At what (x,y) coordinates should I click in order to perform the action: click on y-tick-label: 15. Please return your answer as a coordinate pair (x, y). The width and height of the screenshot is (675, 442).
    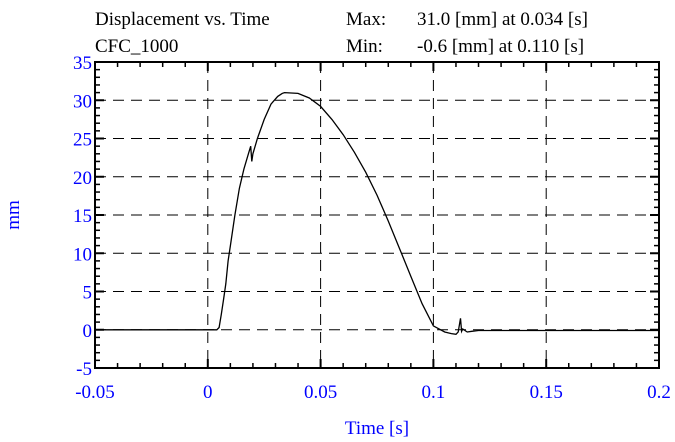
    Looking at the image, I should click on (82, 216).